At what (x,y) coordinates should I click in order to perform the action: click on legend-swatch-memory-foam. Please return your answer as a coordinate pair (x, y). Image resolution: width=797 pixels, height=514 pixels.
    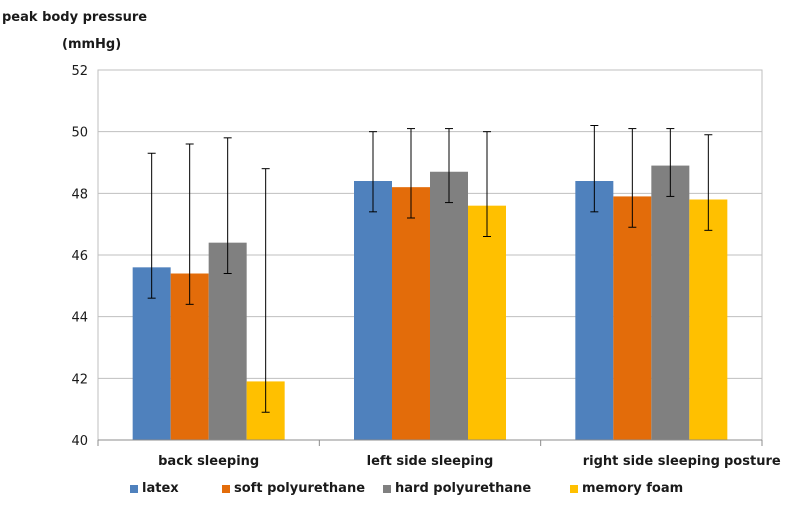
    Looking at the image, I should click on (574, 488).